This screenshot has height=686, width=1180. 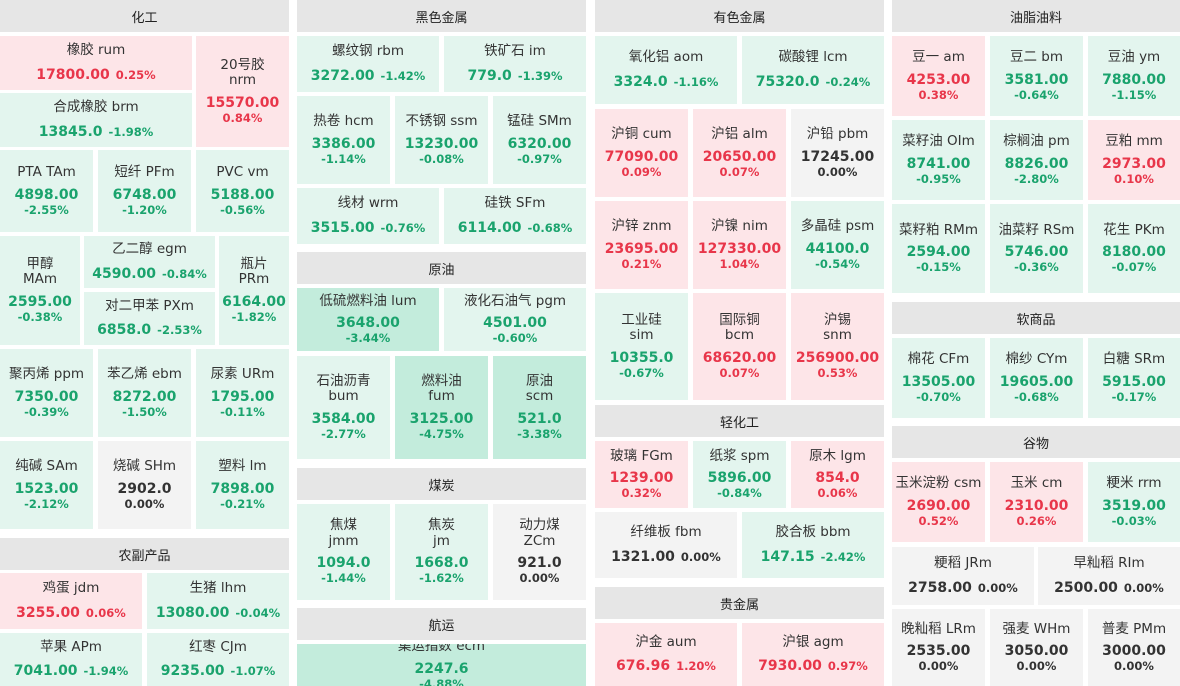 What do you see at coordinates (441, 140) in the screenshot?
I see `tile-ssm: 不锈钢 ssm 13230.00 -0.08%` at bounding box center [441, 140].